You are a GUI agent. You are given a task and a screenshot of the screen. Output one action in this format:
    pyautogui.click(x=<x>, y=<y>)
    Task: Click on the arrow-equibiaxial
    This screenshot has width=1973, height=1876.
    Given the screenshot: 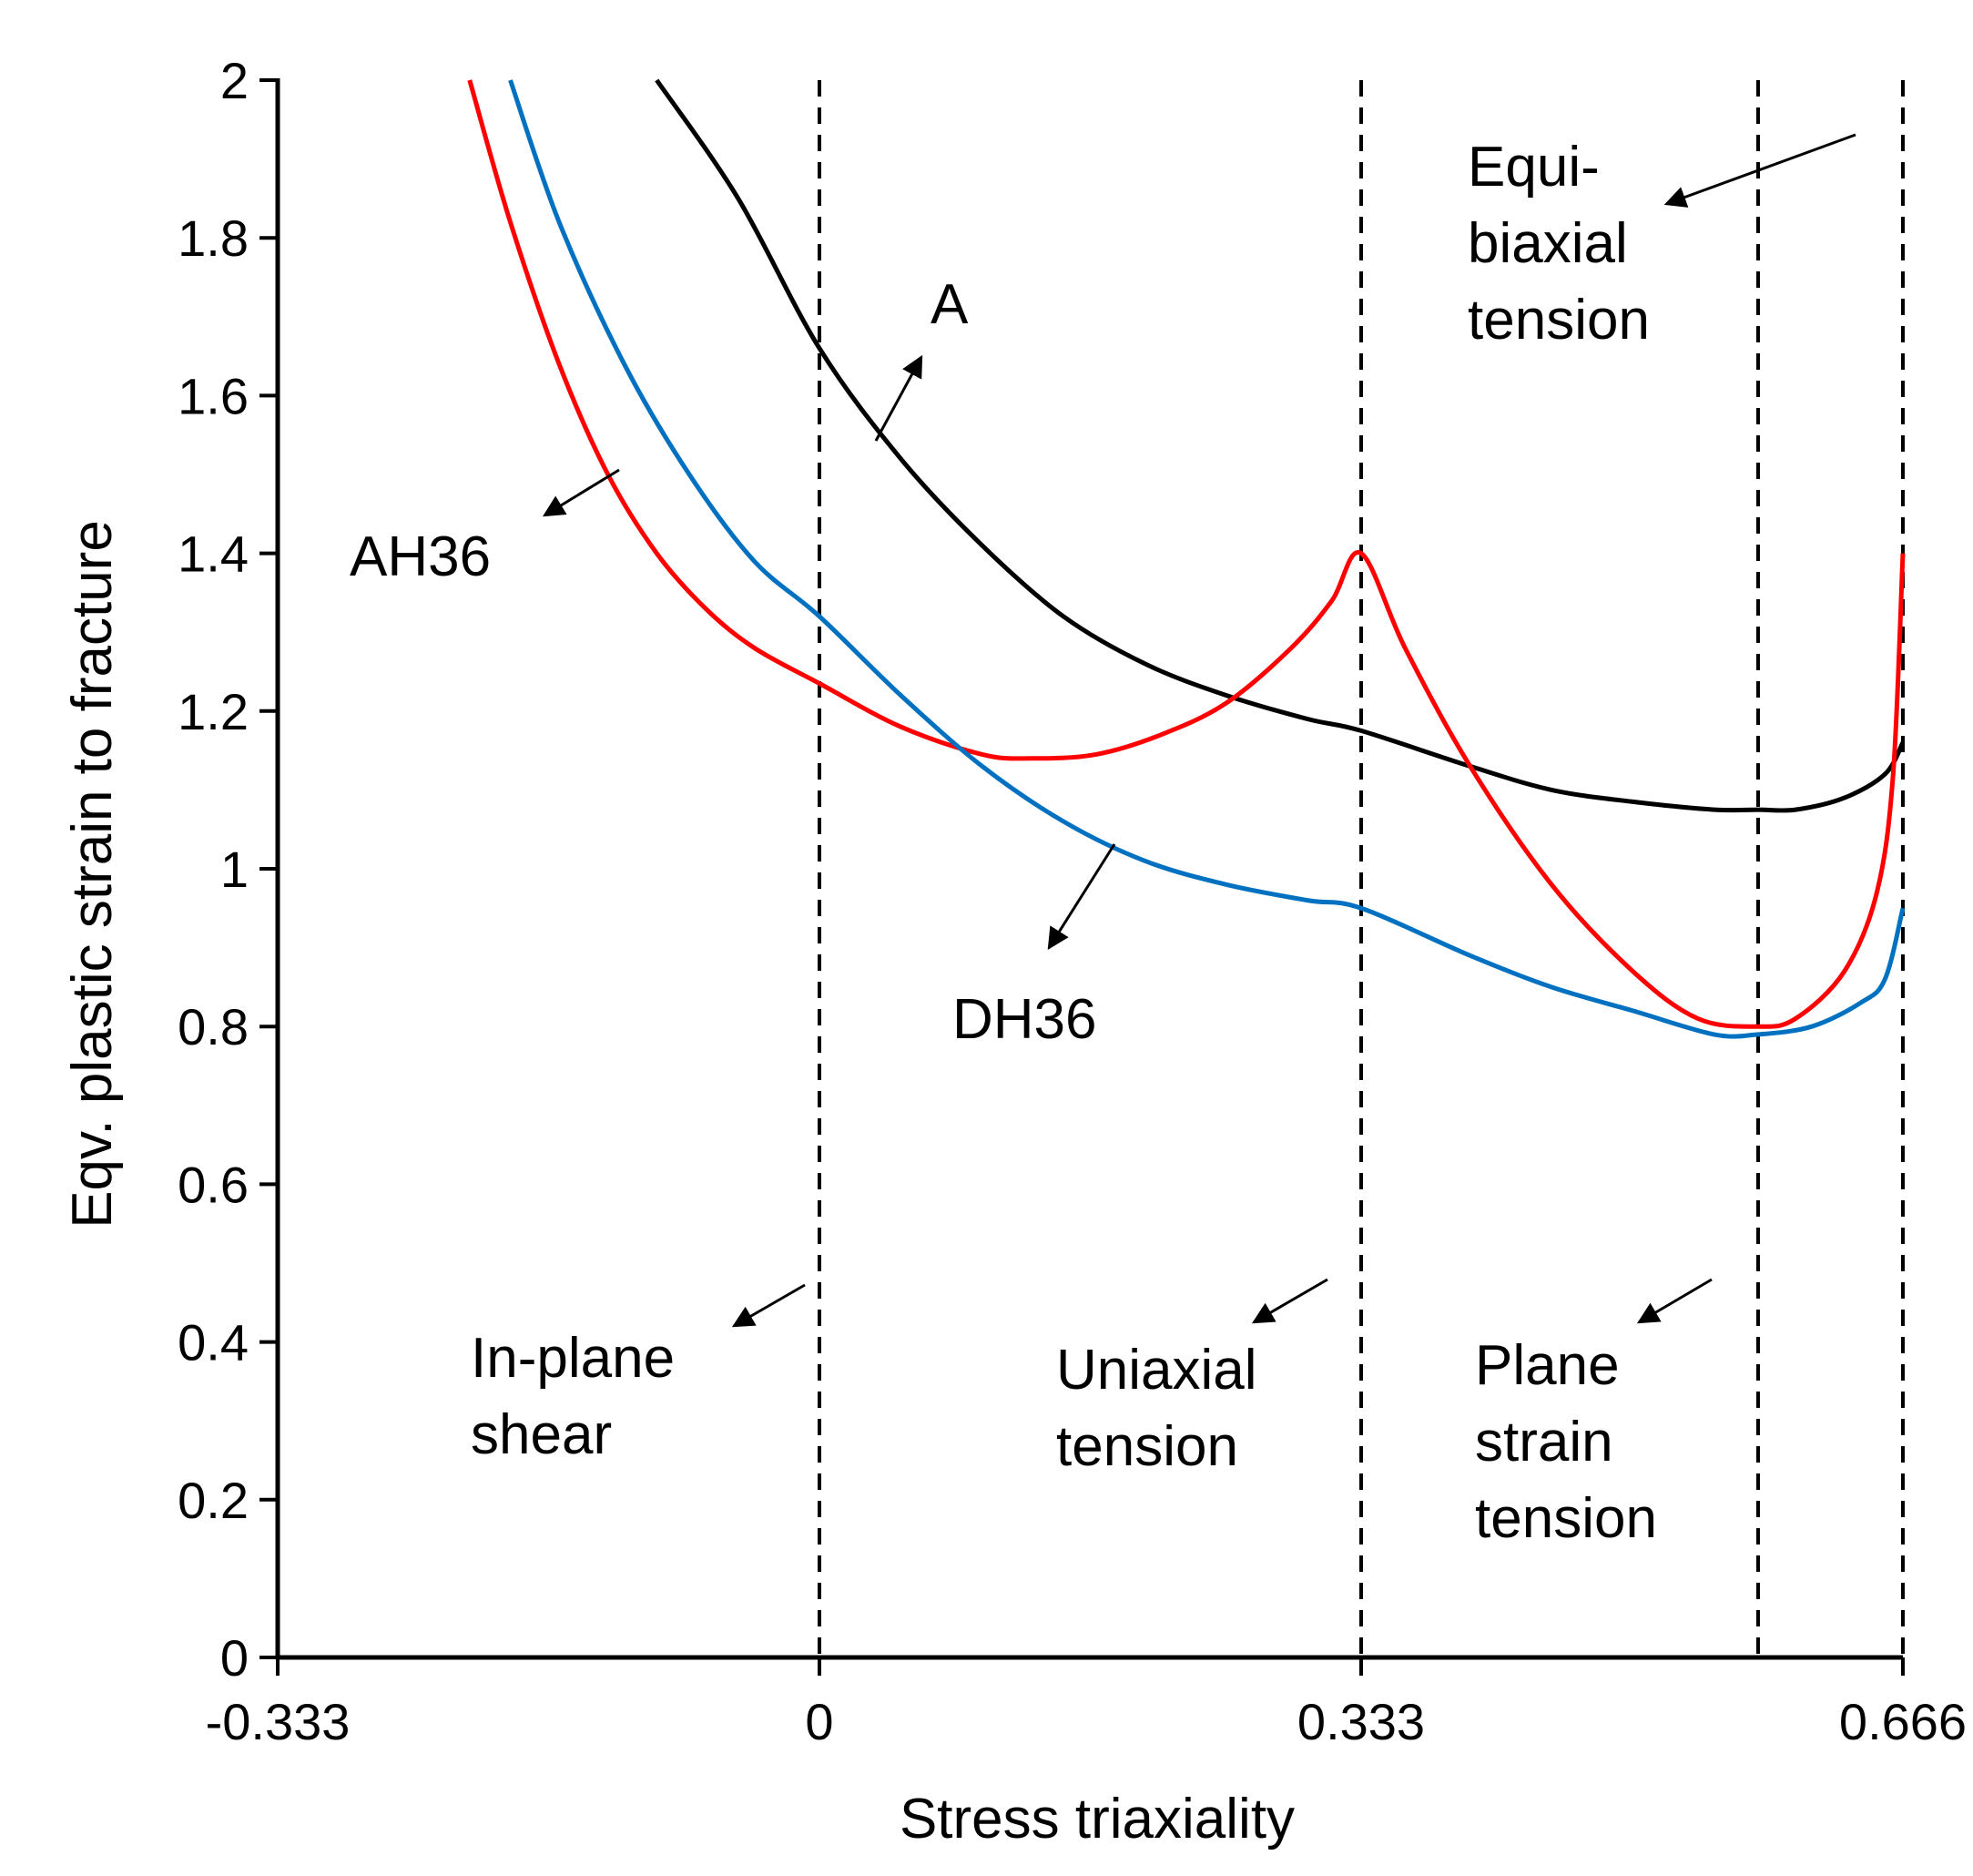 What is the action you would take?
    pyautogui.click(x=1759, y=170)
    